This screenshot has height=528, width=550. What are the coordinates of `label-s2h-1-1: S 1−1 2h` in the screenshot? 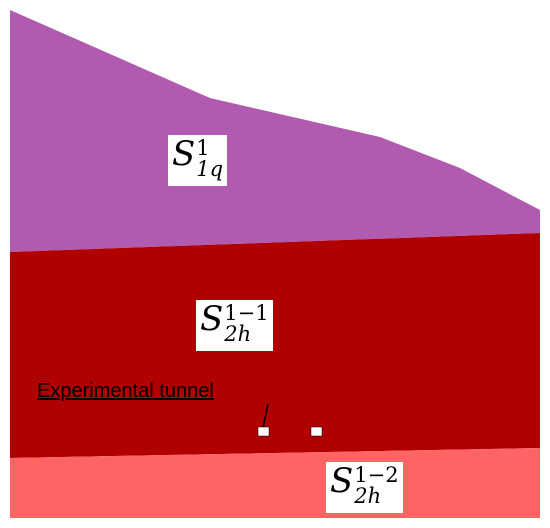 It's located at (234, 325).